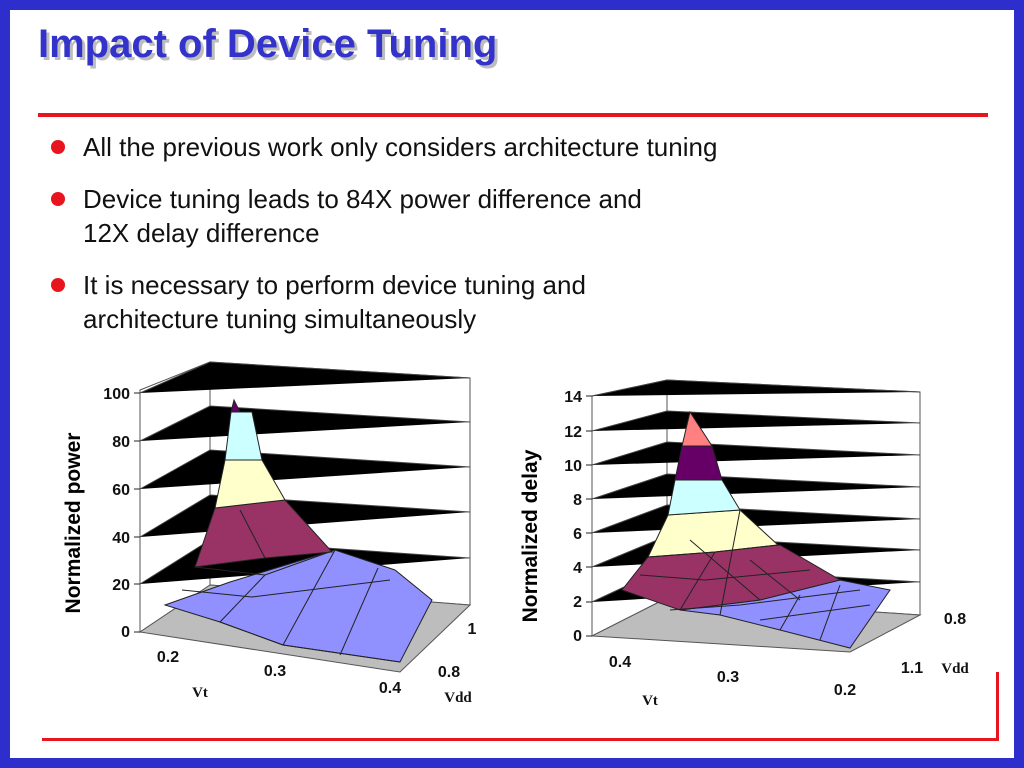  Describe the element at coordinates (121, 442) in the screenshot. I see `power-ytick-80: 80` at that location.